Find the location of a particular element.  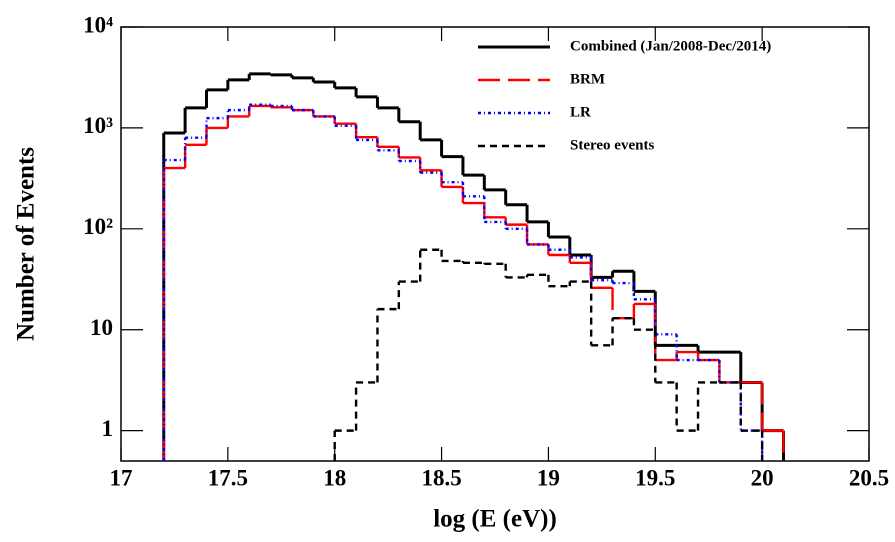

x-tick-label: 20.5 is located at coordinates (869, 477).